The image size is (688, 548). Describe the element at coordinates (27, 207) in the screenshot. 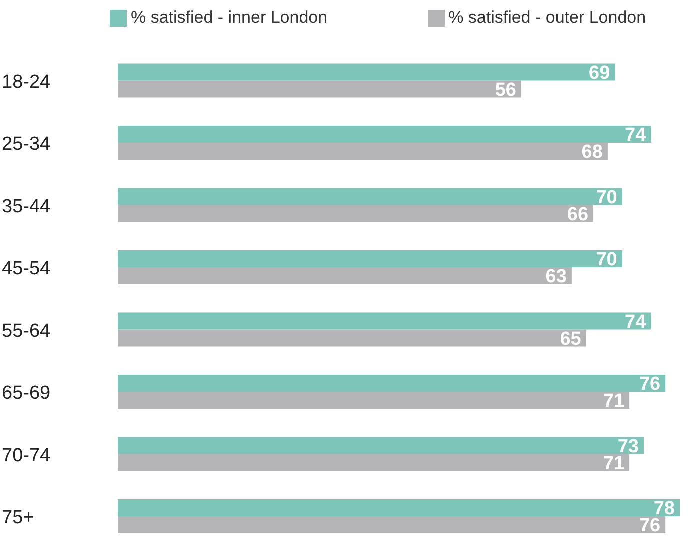

I see `y-tick-label: 35-44` at that location.